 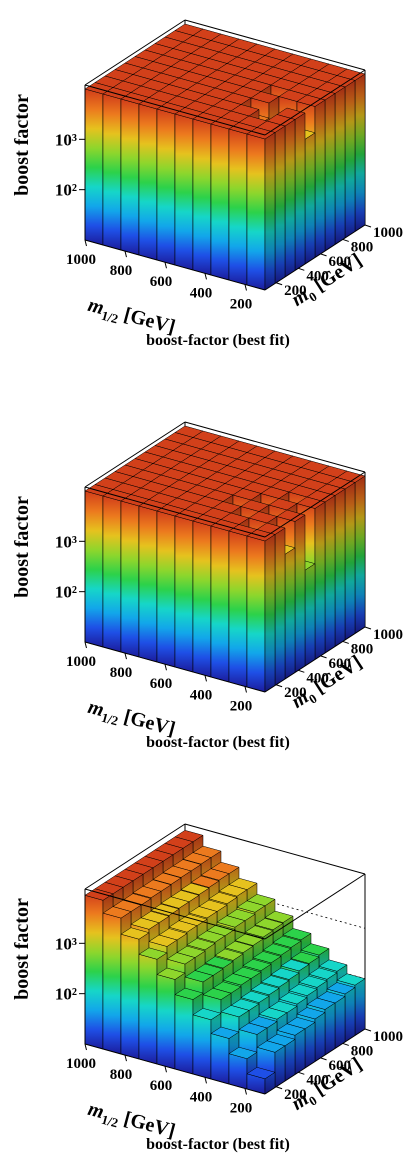 What do you see at coordinates (388, 1037) in the screenshot?
I see `y-tick-label: 1000` at bounding box center [388, 1037].